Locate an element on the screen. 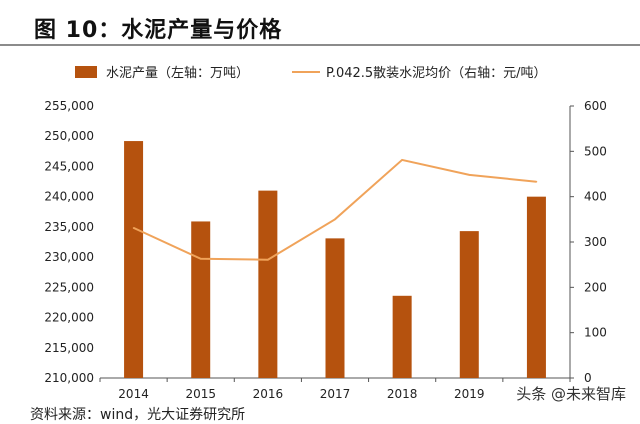 This screenshot has height=424, width=640. figure-title-bar: 图 10：水泥产量与价格 is located at coordinates (320, 26).